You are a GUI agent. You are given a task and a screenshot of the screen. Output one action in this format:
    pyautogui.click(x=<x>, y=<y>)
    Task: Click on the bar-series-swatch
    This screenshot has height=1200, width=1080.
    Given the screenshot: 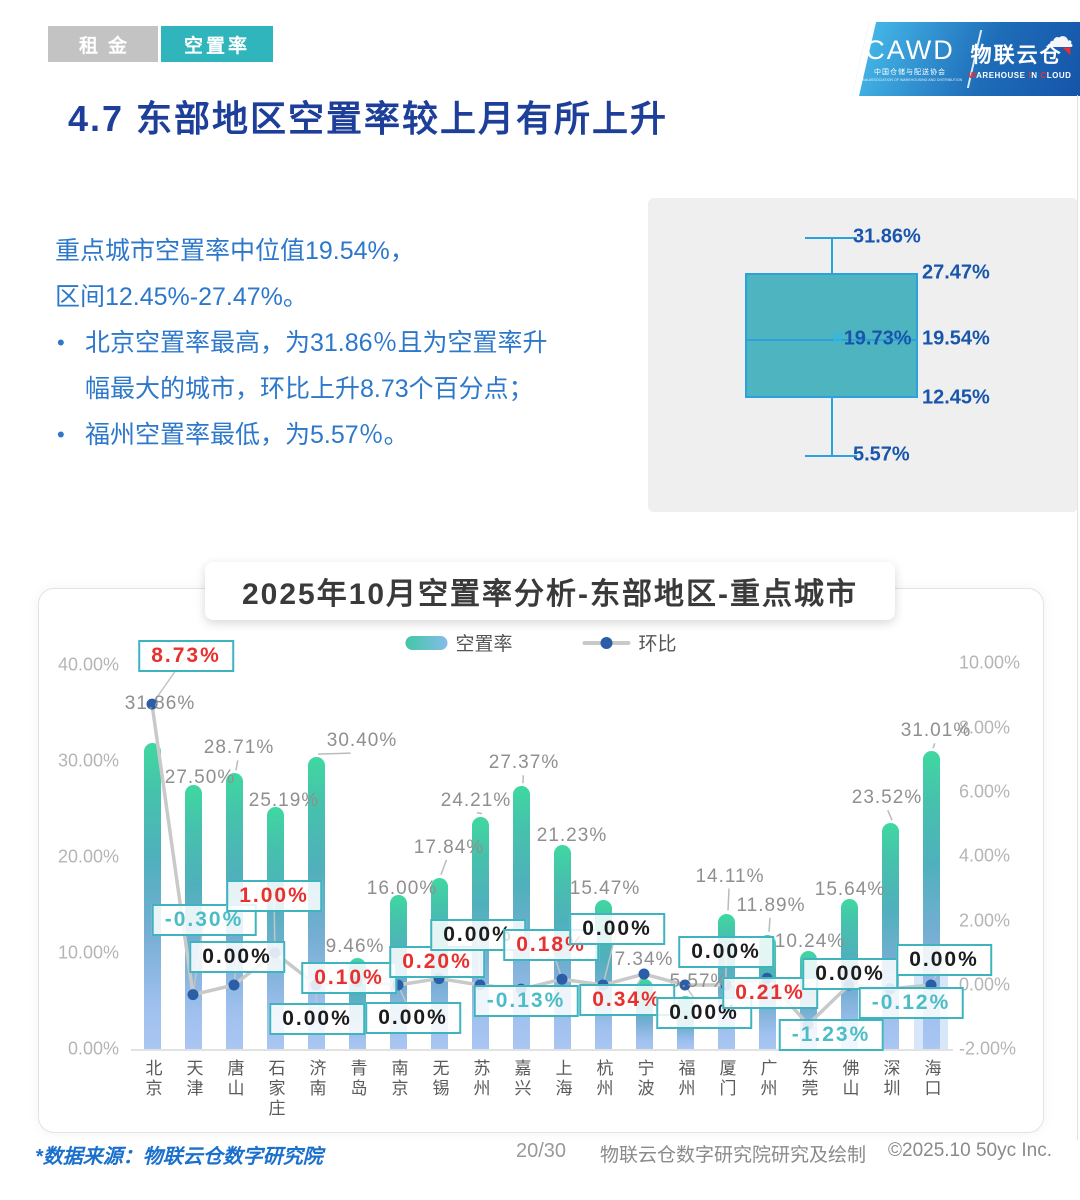 What is the action you would take?
    pyautogui.click(x=426, y=642)
    